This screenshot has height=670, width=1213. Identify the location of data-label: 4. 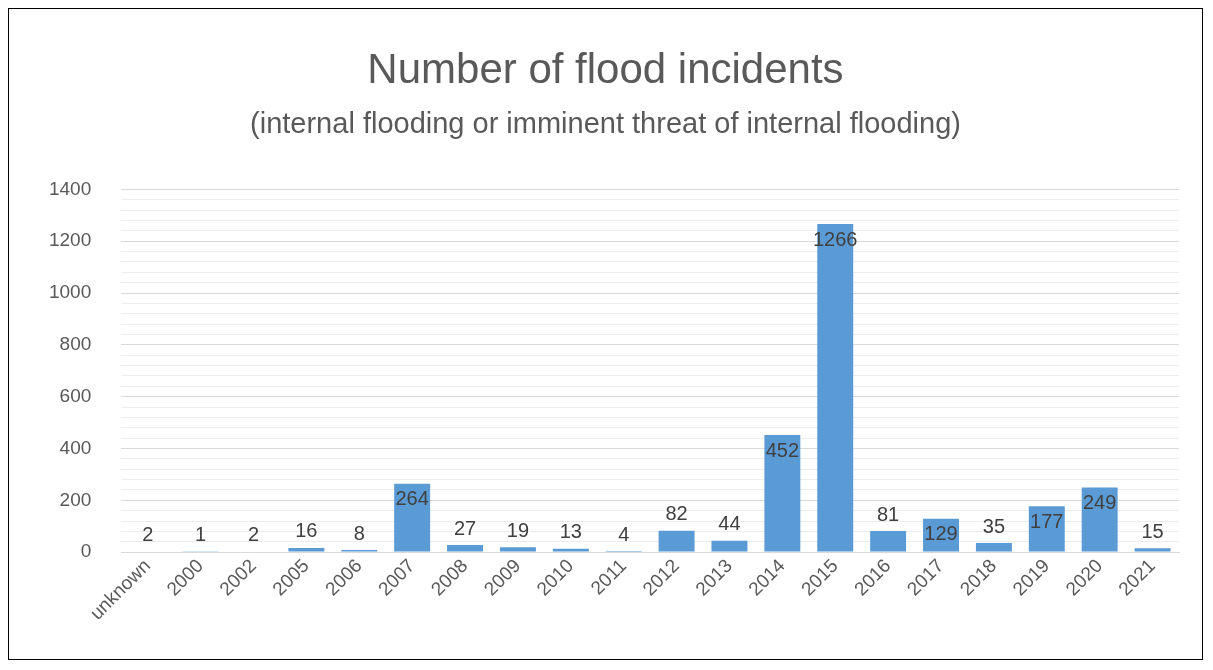
(624, 533).